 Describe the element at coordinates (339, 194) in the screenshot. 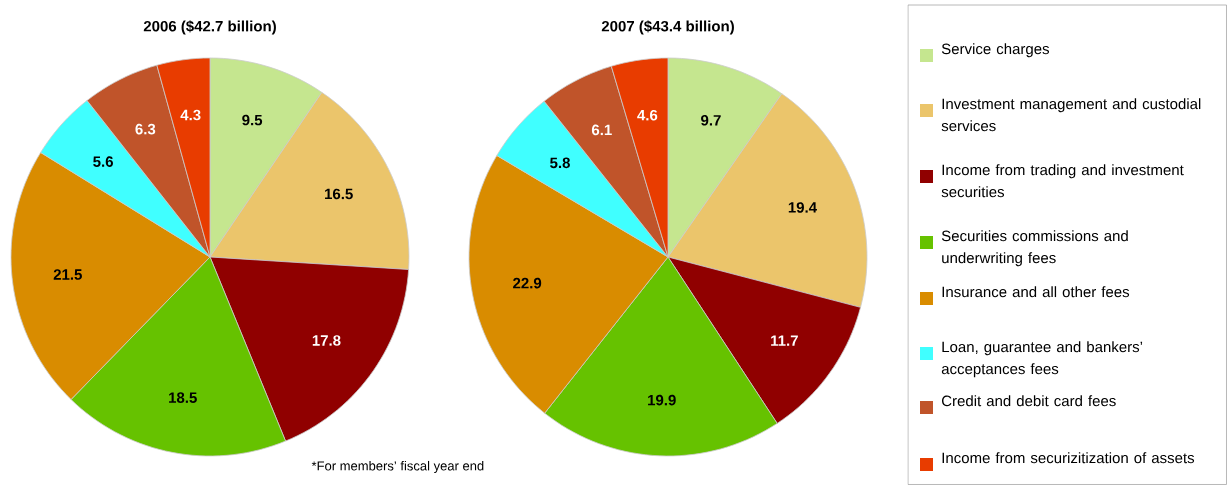

I see `data-label: 16.5` at that location.